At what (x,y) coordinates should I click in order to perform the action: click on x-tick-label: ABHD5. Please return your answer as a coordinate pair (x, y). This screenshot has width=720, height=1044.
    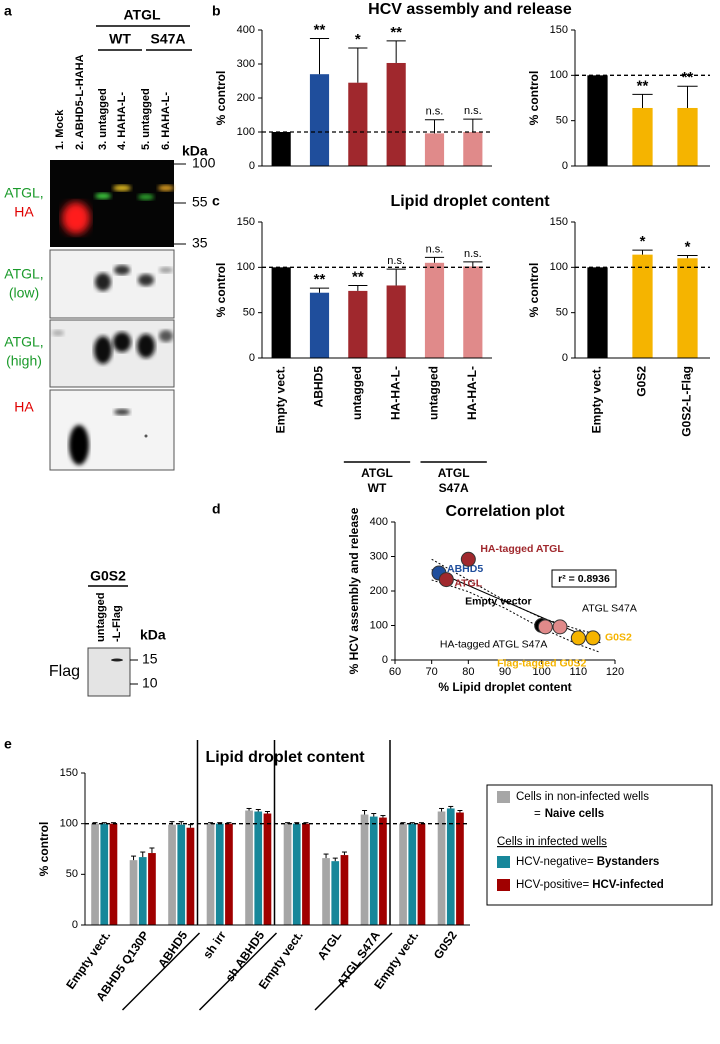
    Looking at the image, I should click on (172, 949).